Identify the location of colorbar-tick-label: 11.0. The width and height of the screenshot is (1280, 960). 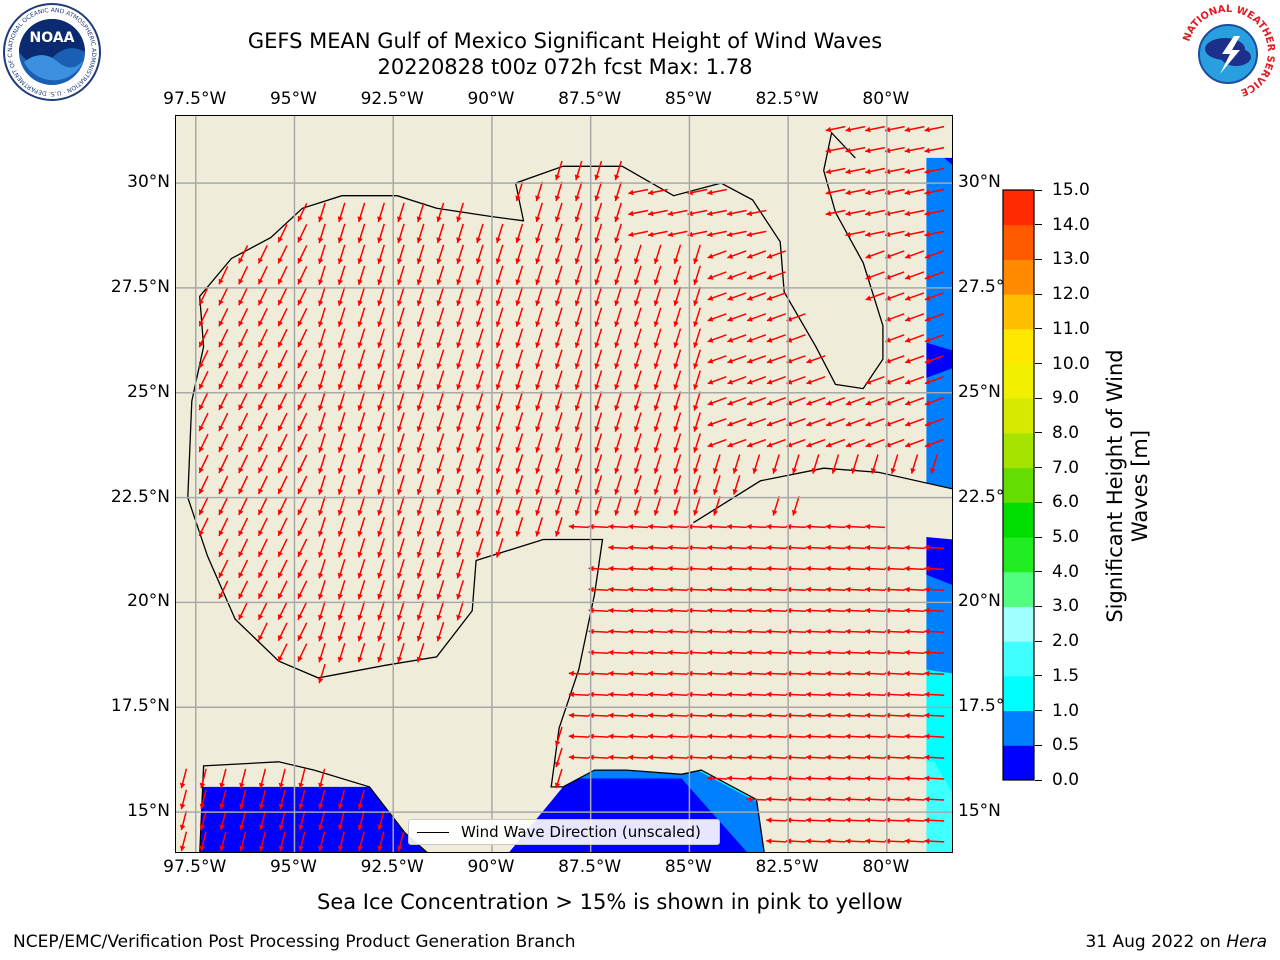
(1071, 328).